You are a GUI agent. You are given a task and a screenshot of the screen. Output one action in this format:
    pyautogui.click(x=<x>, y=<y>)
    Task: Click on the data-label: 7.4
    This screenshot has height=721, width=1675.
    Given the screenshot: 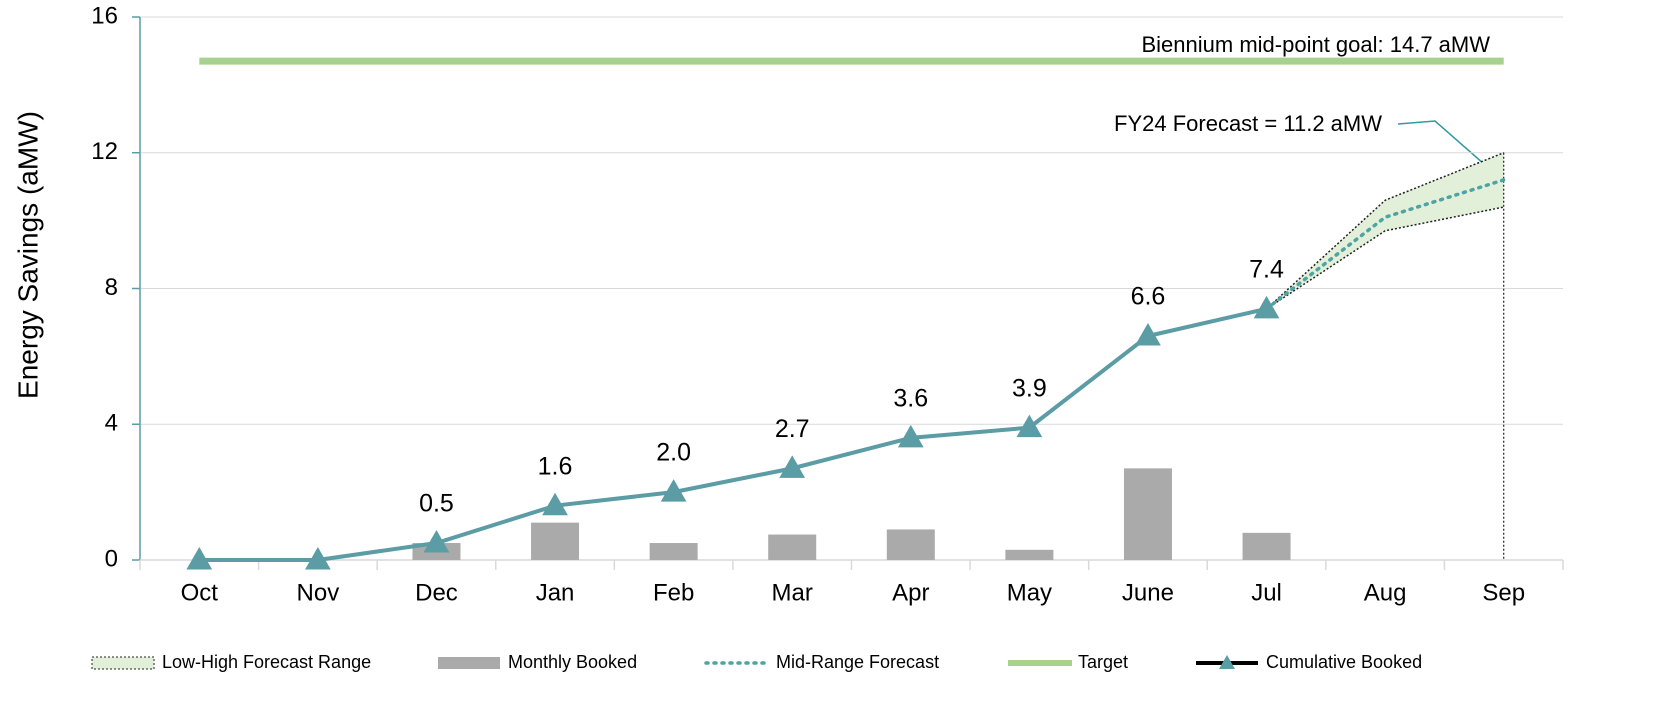 What is the action you would take?
    pyautogui.click(x=1266, y=269)
    